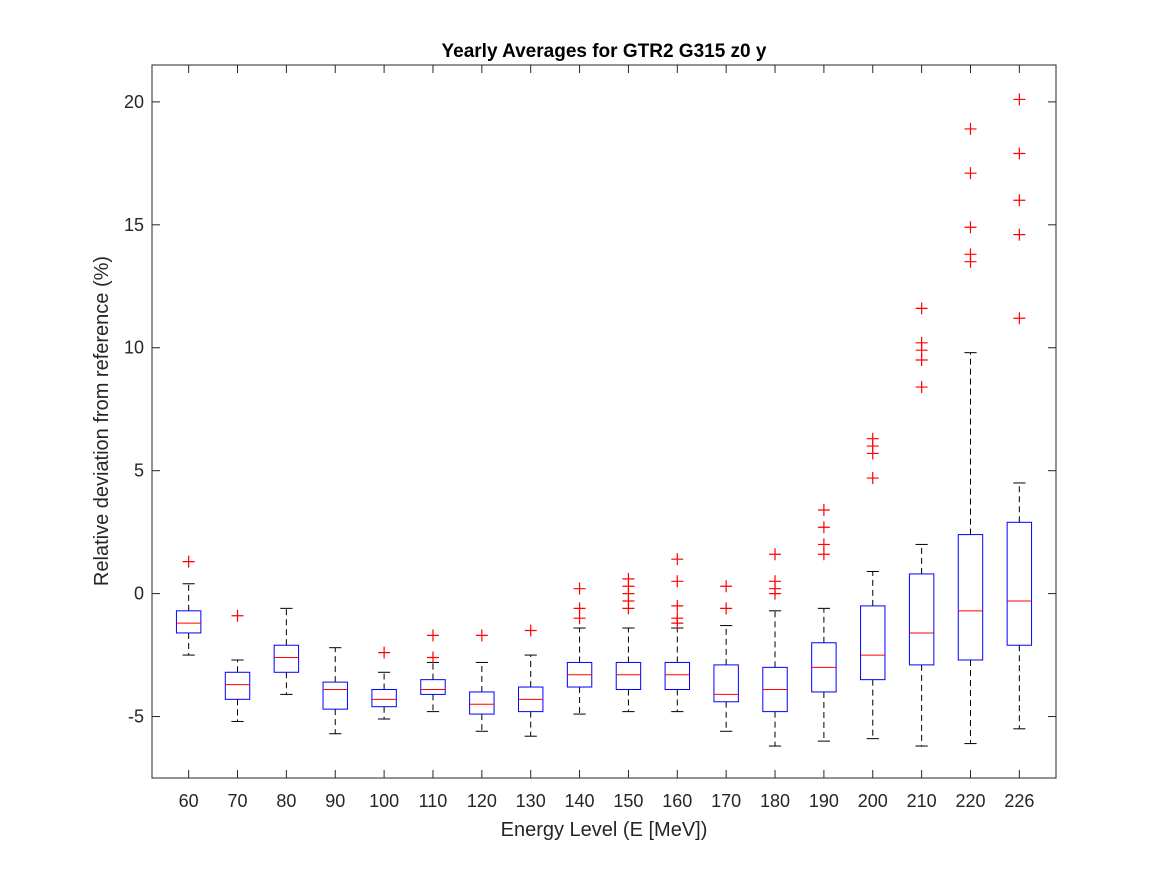 The width and height of the screenshot is (1167, 875). I want to click on x-tick-label: 70, so click(237, 801).